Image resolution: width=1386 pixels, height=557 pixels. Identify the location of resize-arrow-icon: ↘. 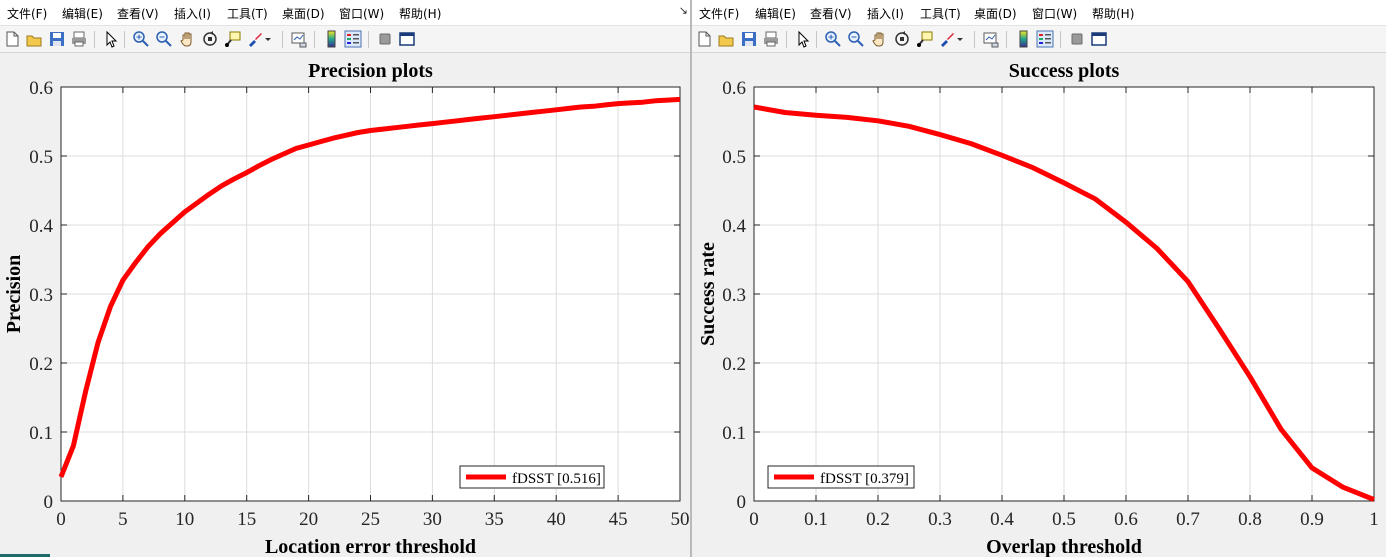
(683, 11).